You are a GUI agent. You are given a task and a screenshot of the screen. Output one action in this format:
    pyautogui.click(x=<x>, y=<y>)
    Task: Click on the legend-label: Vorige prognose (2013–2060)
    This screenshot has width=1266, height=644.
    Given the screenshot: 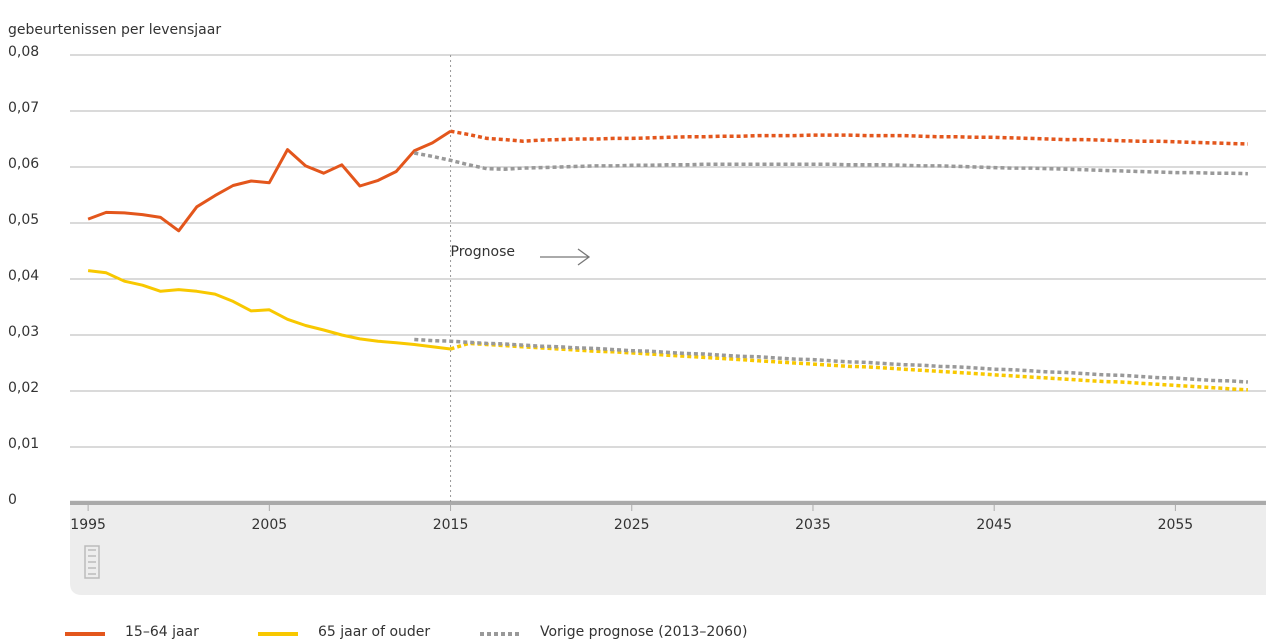 What is the action you would take?
    pyautogui.click(x=643, y=632)
    